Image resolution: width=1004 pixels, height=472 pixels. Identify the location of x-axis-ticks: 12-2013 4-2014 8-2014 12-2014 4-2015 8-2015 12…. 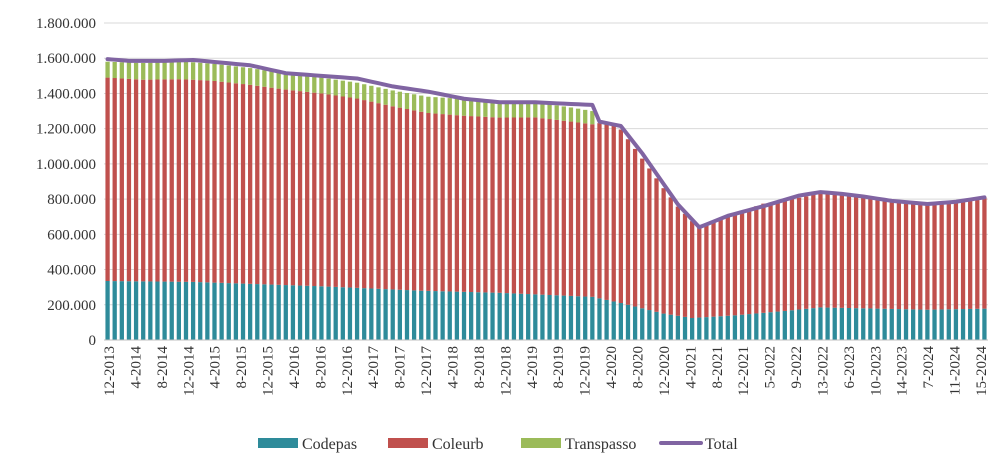
(546, 371).